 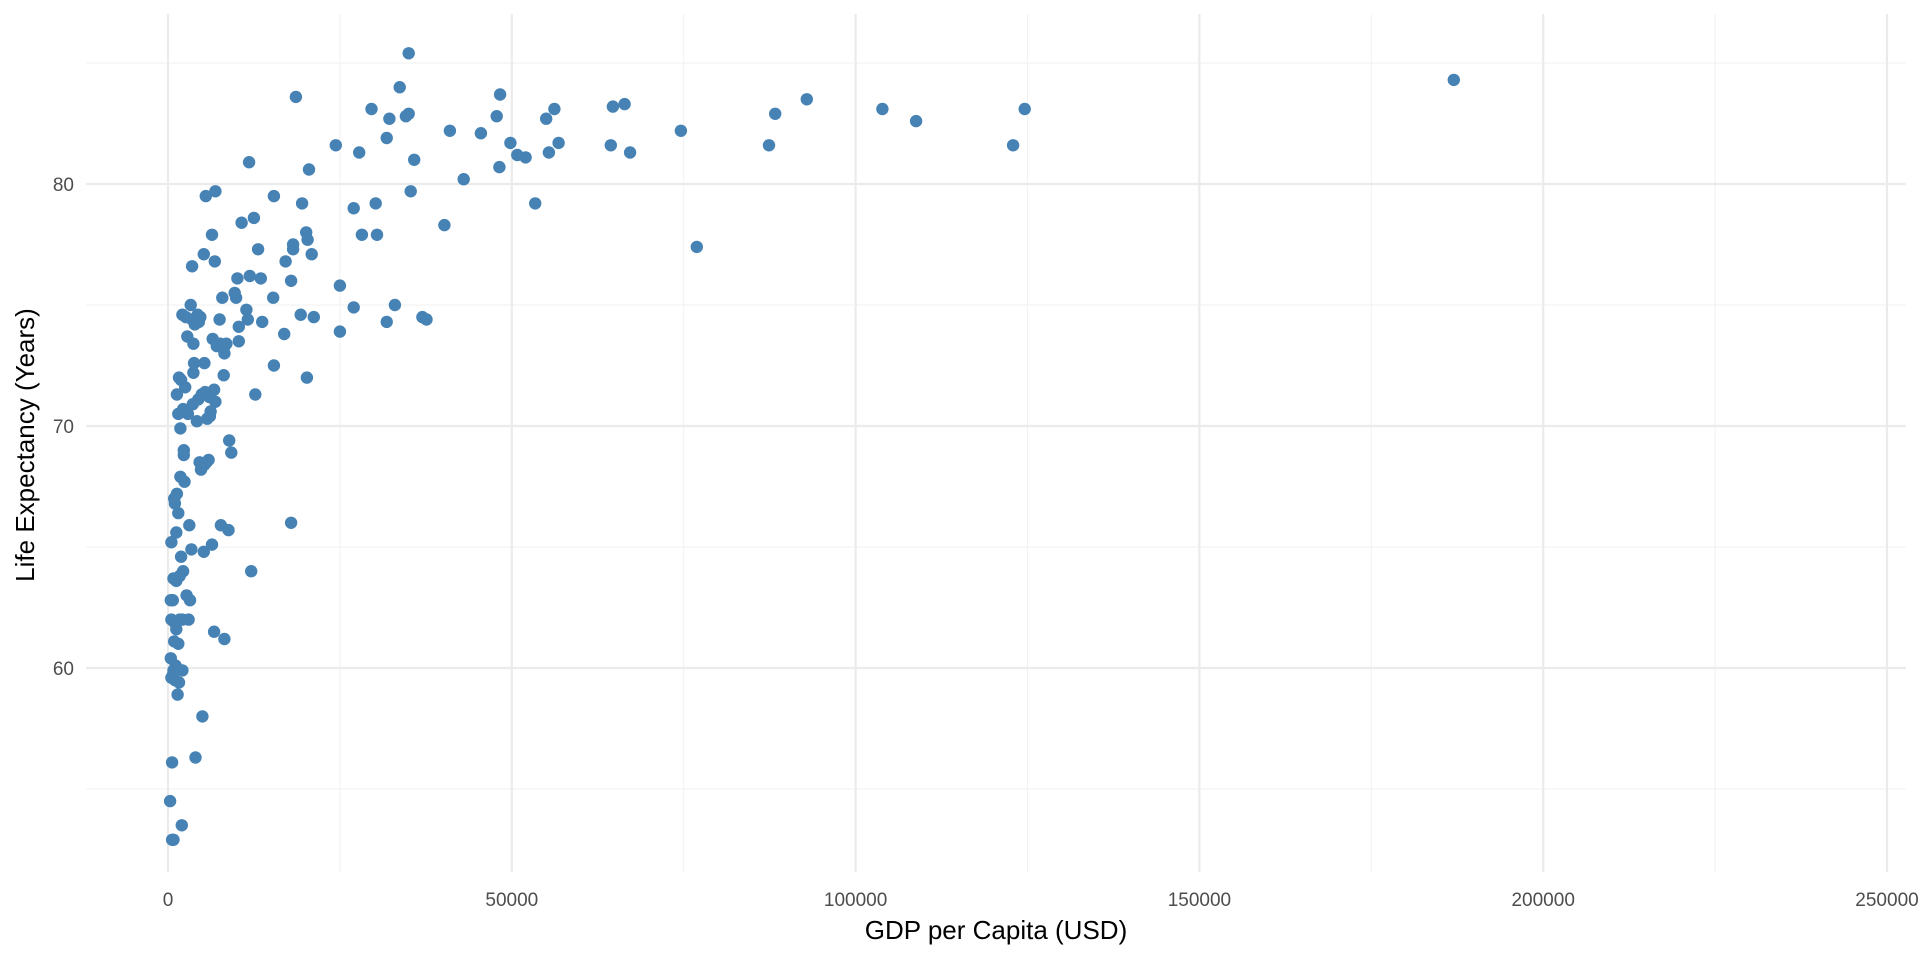 What do you see at coordinates (996, 930) in the screenshot?
I see `x-axis-title: GDP per Capita (USD)` at bounding box center [996, 930].